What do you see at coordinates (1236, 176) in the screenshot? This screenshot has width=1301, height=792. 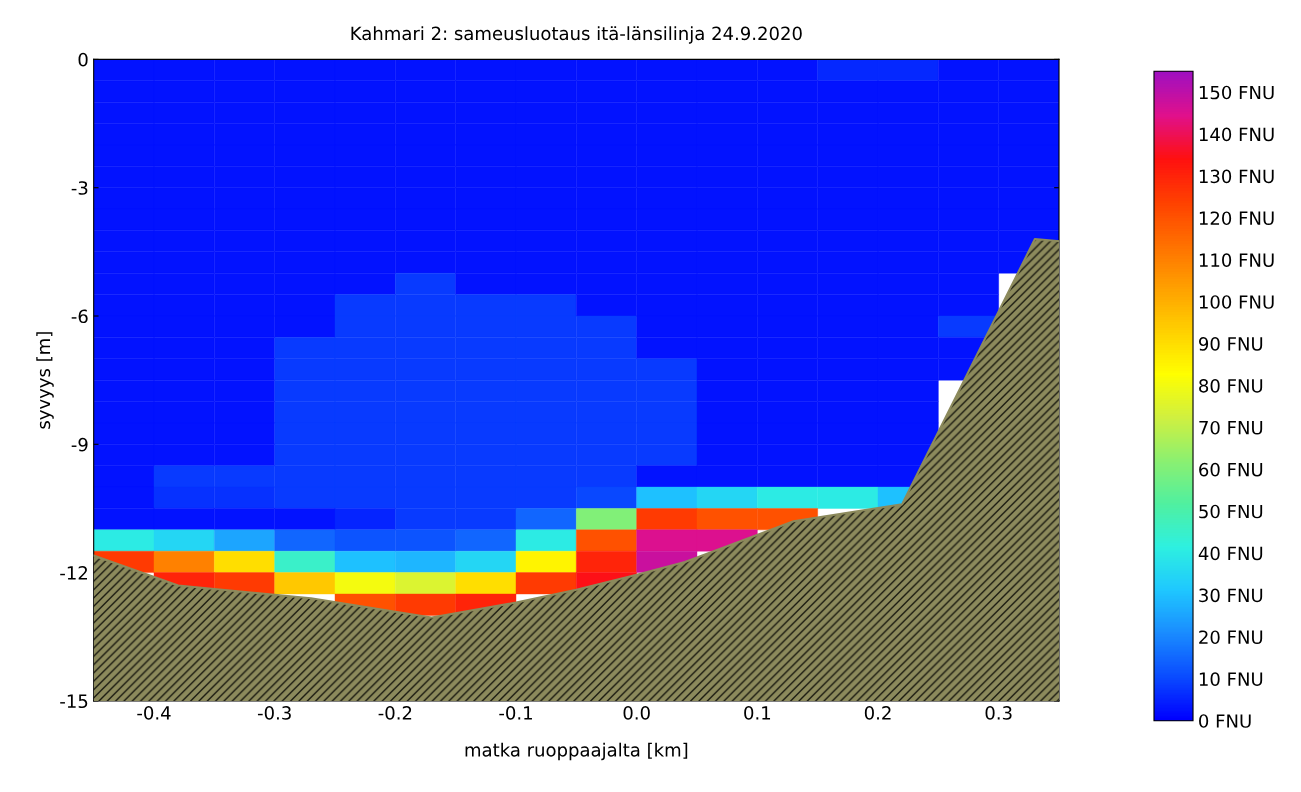 I see `color-bar-label: 130 FNU` at bounding box center [1236, 176].